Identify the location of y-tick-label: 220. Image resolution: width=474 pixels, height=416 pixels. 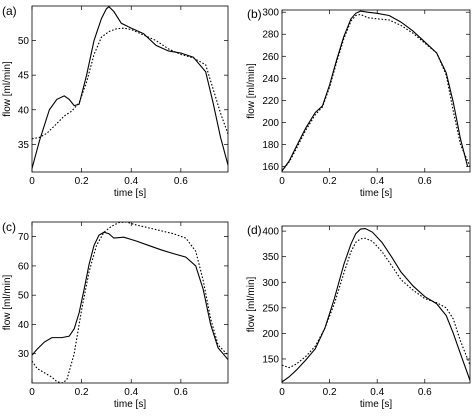
(270, 101).